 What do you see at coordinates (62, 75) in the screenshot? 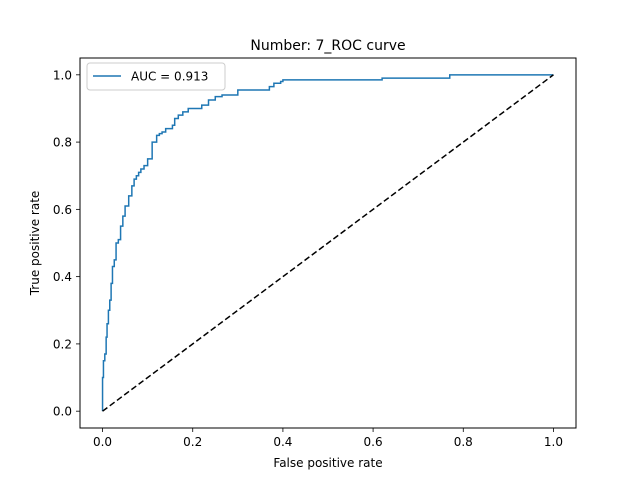
I see `y-tick-label: 1.0` at bounding box center [62, 75].